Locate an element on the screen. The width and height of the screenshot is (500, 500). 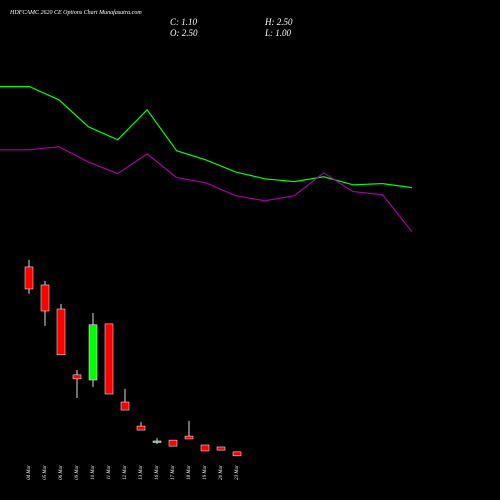
x-tick-label: 09 Mar is located at coordinates (77, 472).